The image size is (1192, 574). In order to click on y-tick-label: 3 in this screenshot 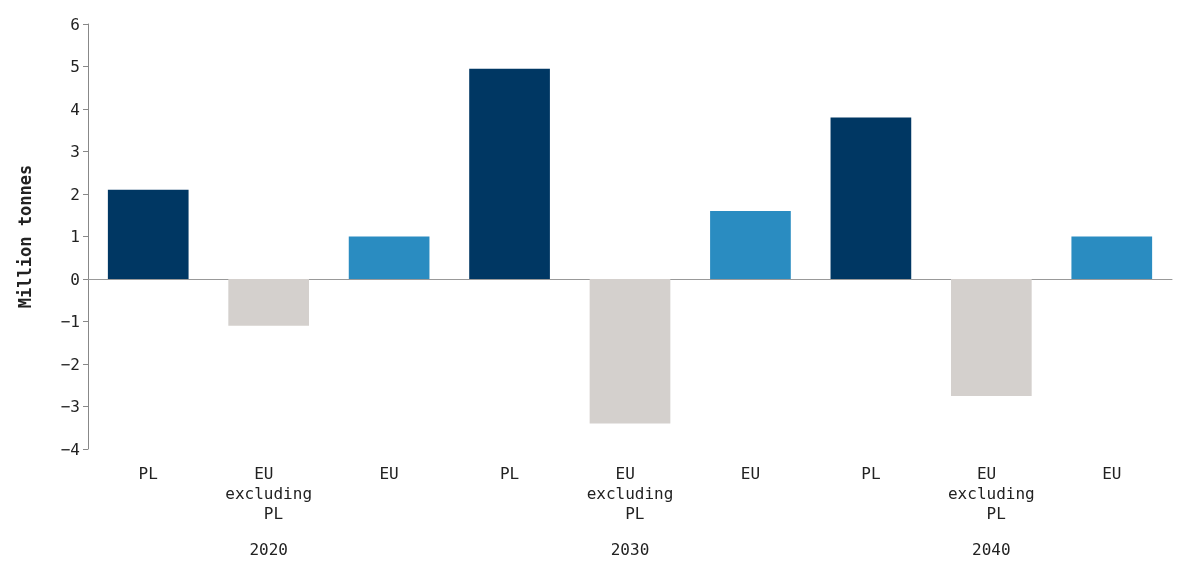, I will do `click(75, 151)`.